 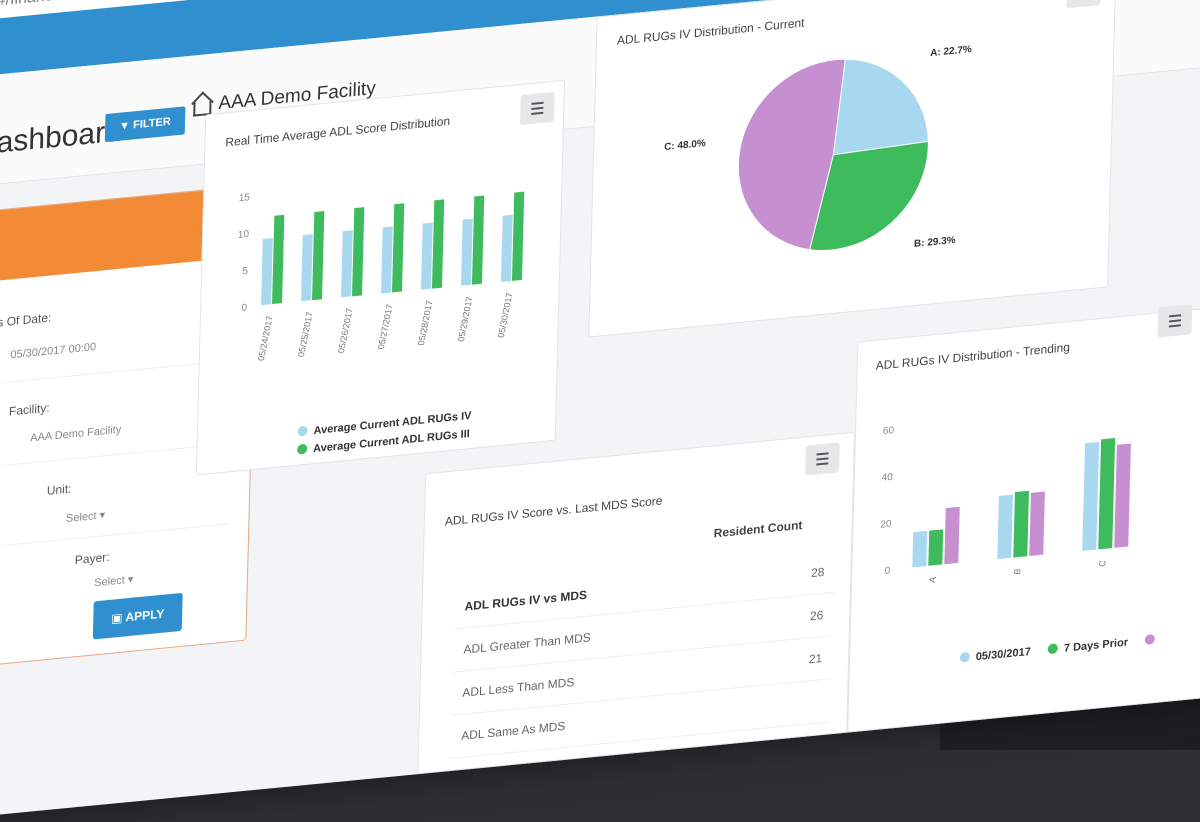 I want to click on apply-button: ▣ APPLY, so click(x=137, y=616).